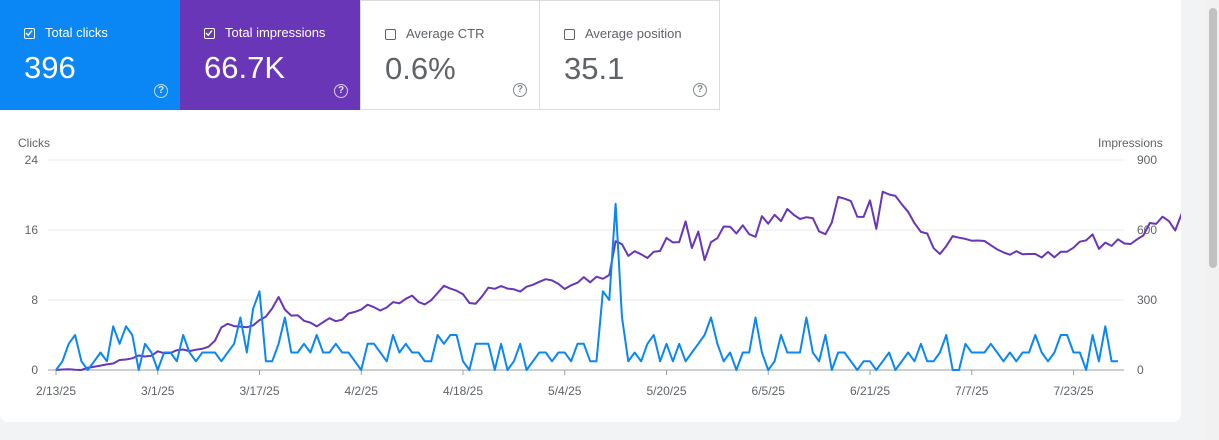 This screenshot has width=1219, height=440. Describe the element at coordinates (259, 391) in the screenshot. I see `x-axis-tick-label: 3/17/25` at that location.